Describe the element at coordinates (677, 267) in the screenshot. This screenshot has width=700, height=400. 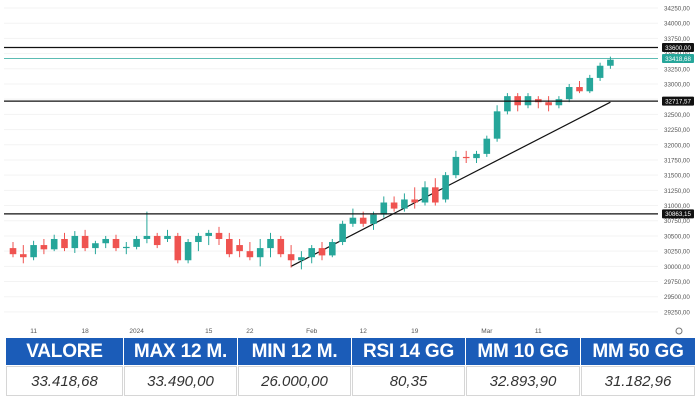
I see `y-tick-label: 30000,00` at that location.